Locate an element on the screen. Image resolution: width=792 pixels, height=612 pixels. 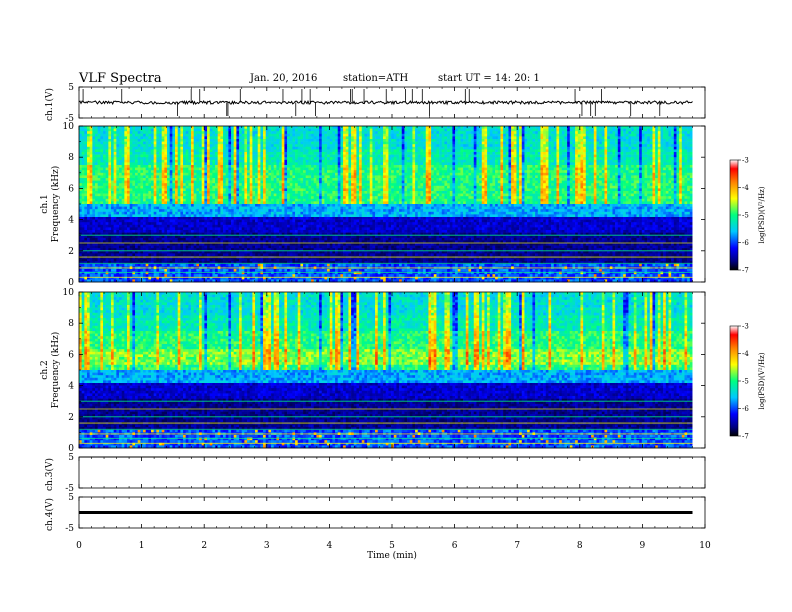
ch1-colorbar: -3 -4 -5 -6 -7 log(PSD)(V²/Hz) is located at coordinates (747, 216).